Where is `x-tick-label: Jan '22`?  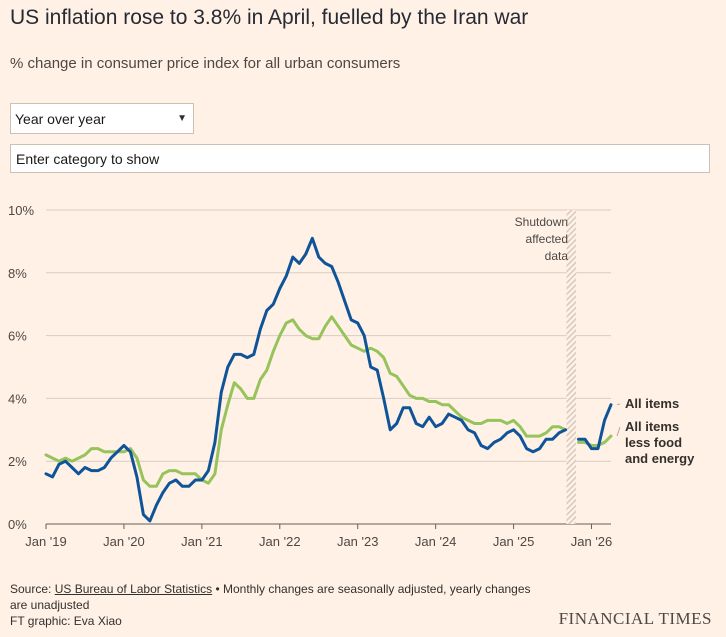 x-tick-label: Jan '22 is located at coordinates (280, 541).